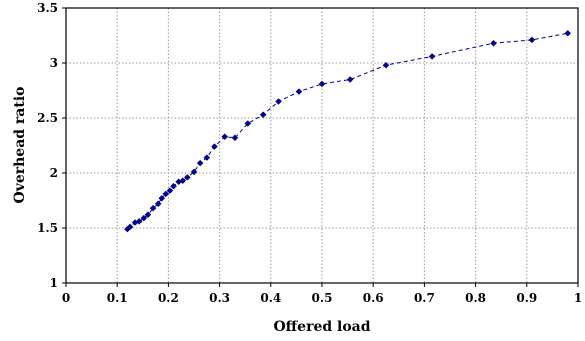  What do you see at coordinates (20, 144) in the screenshot?
I see `y-axis-label: Overhead ratio` at bounding box center [20, 144].